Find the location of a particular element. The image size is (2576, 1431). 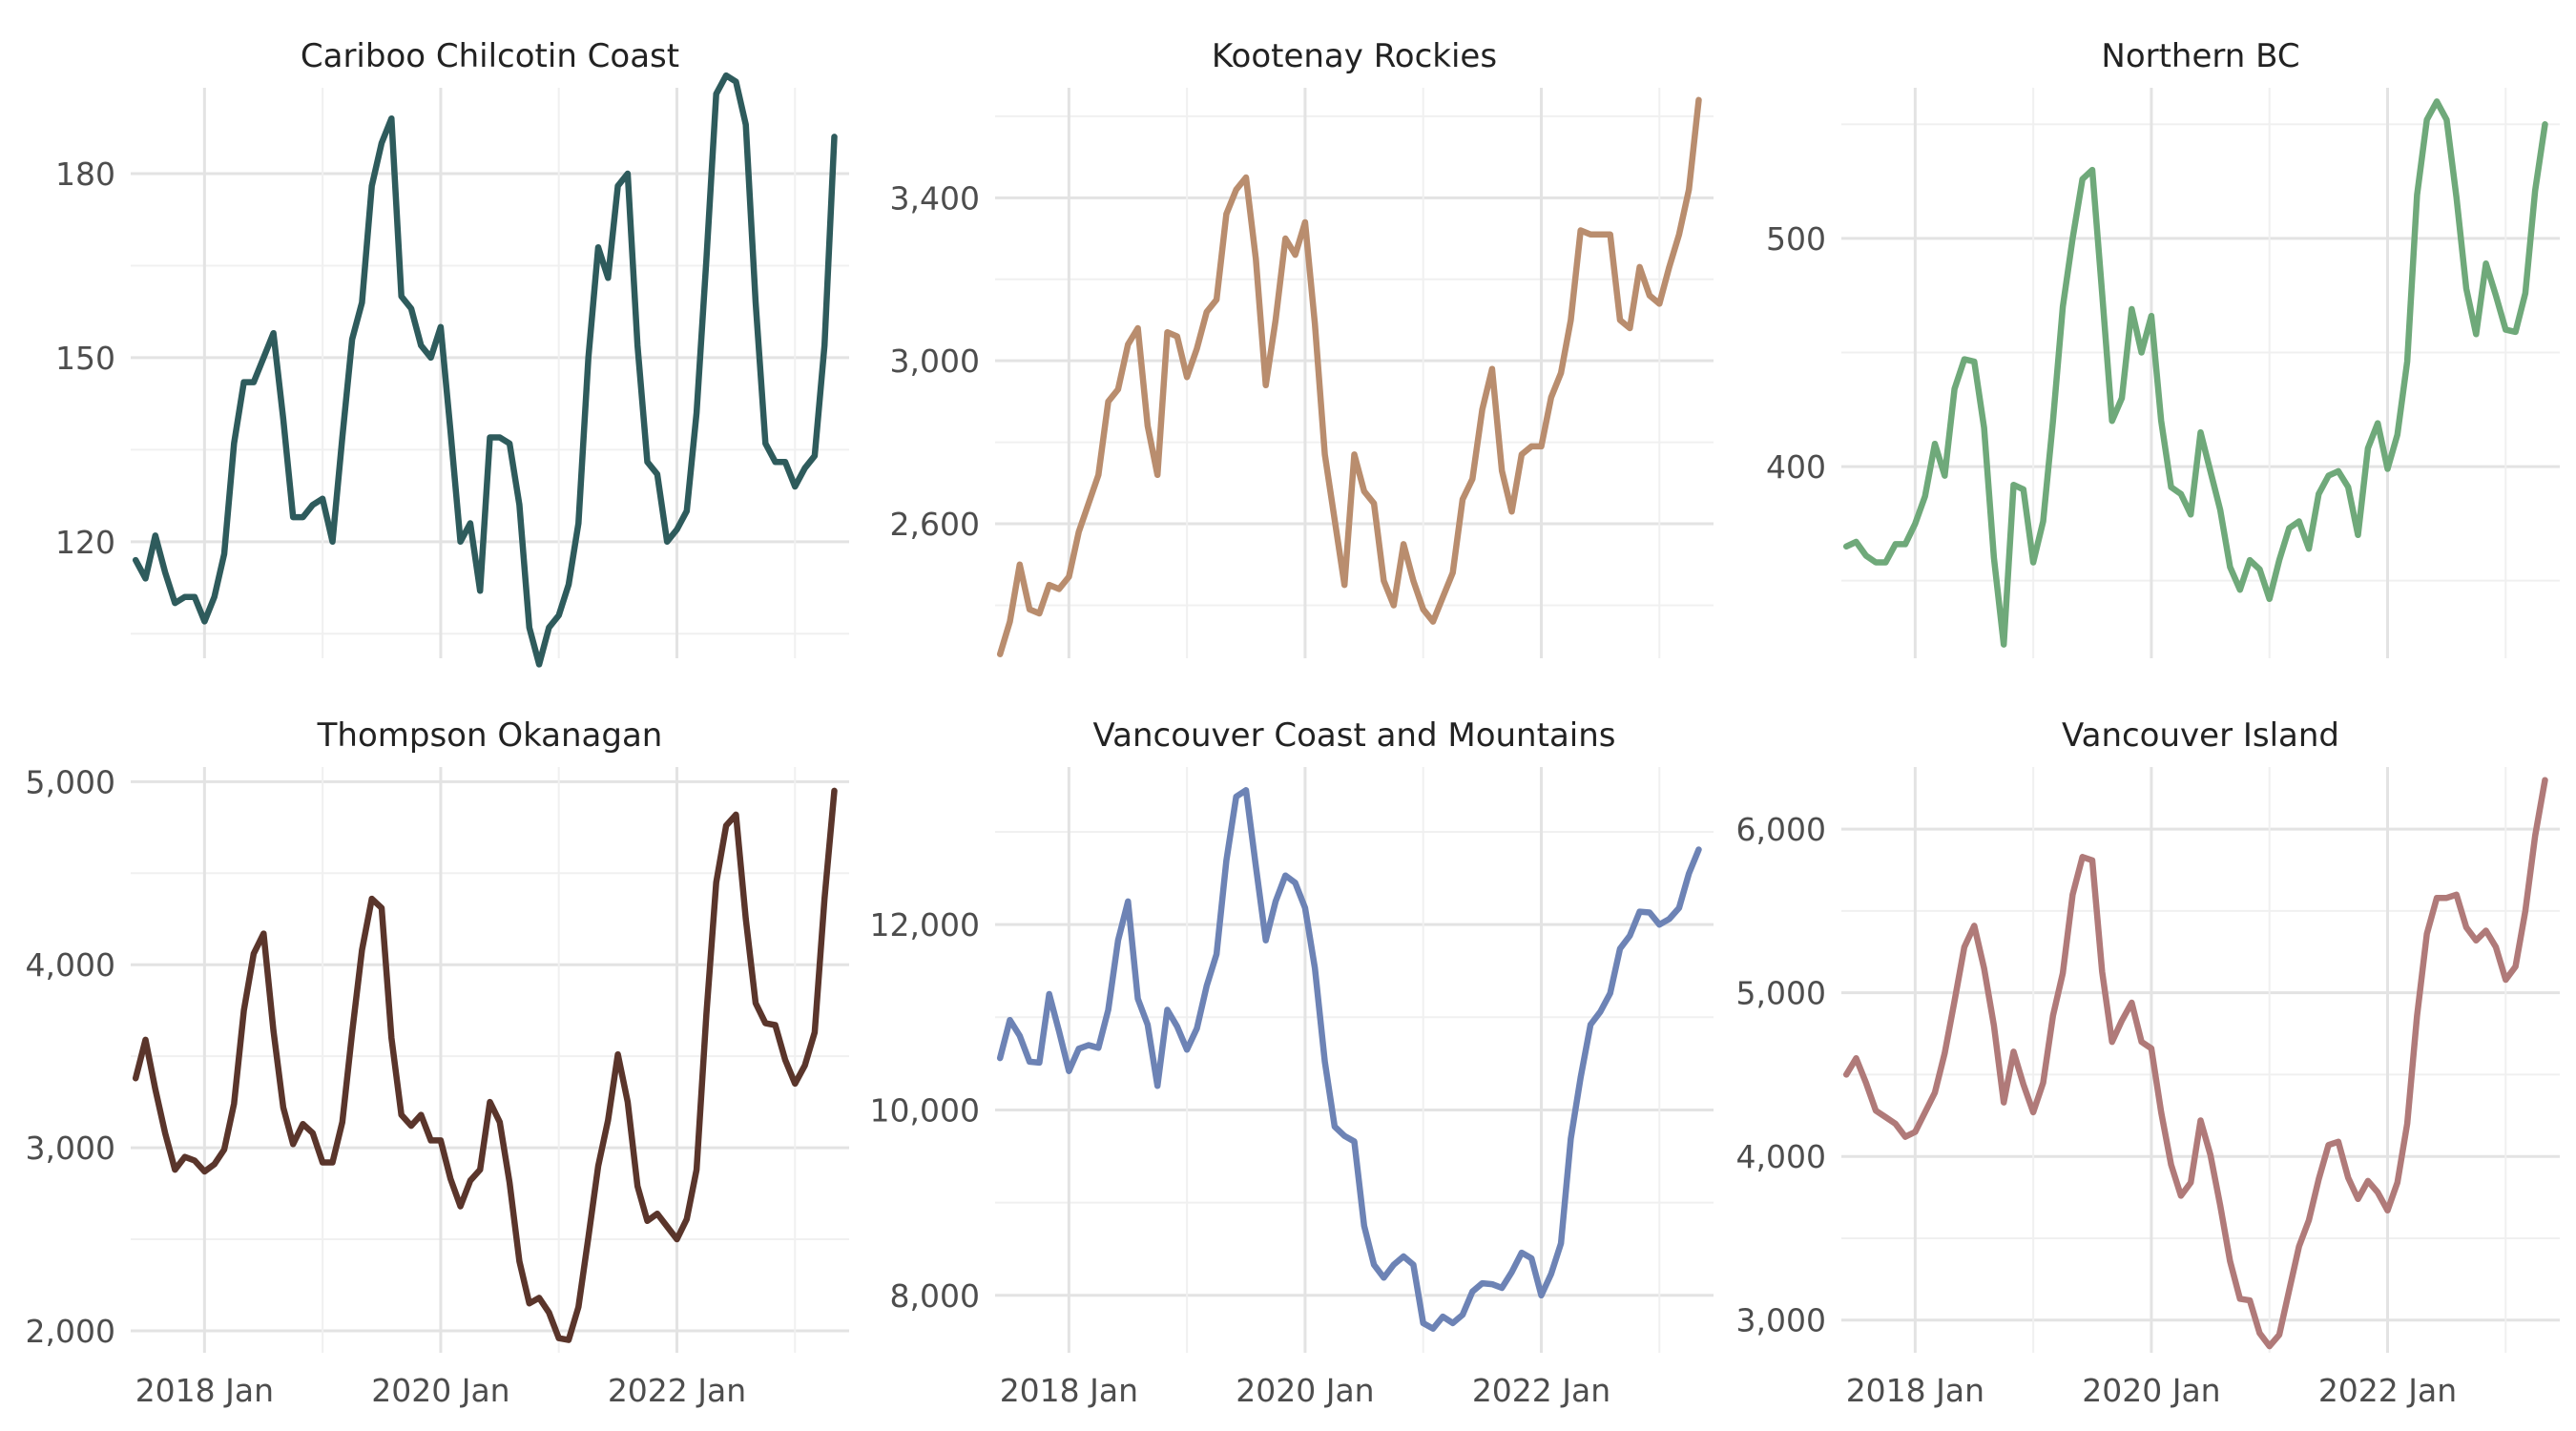

y-tick-label: 400 is located at coordinates (1796, 467).